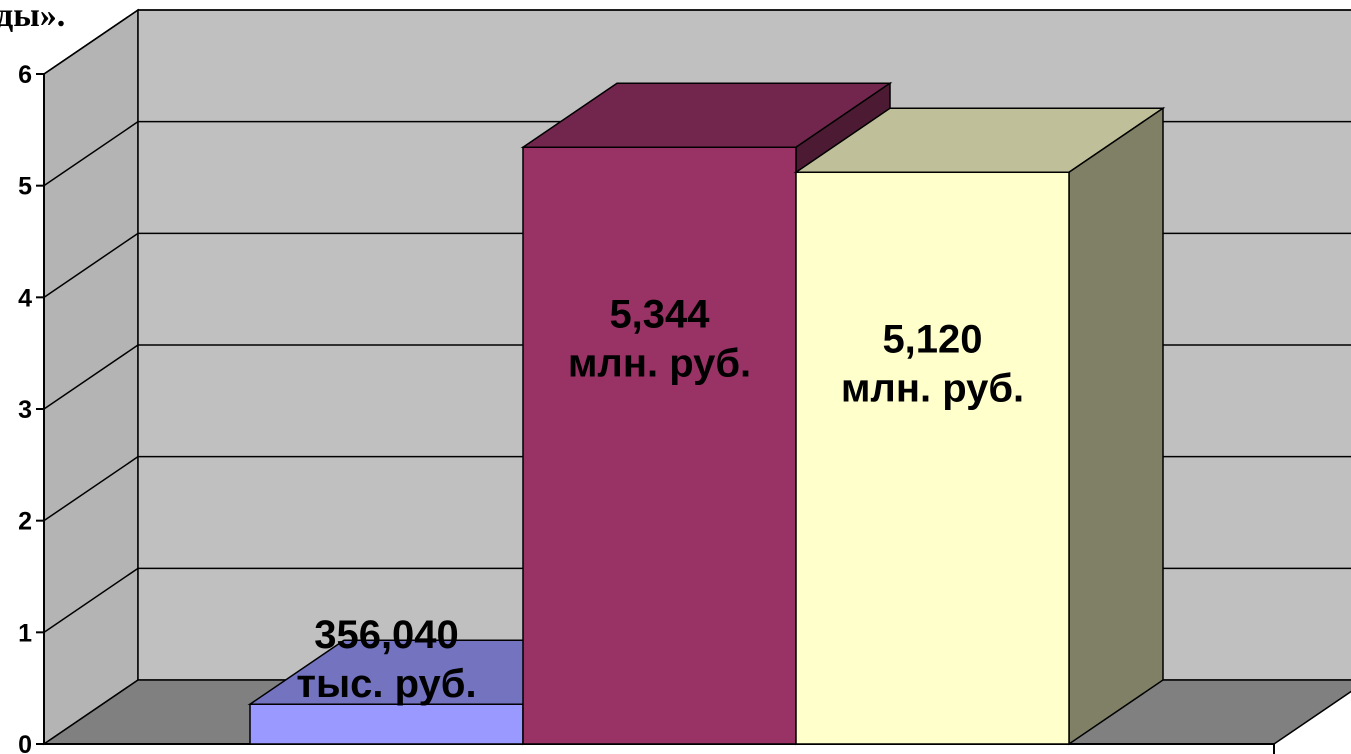 The image size is (1351, 754). Describe the element at coordinates (25, 410) in the screenshot. I see `y-tick-label: 3` at that location.